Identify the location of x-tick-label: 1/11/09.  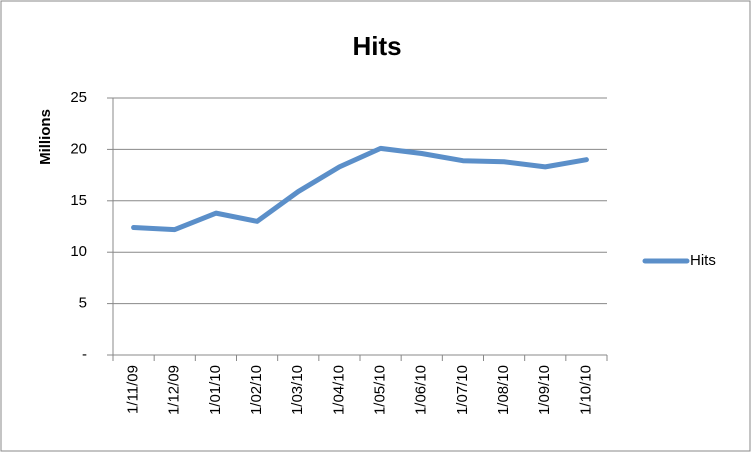
(133, 389).